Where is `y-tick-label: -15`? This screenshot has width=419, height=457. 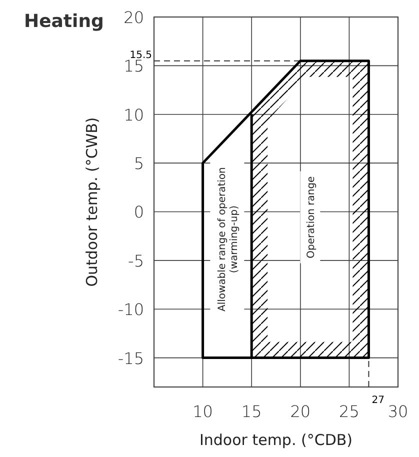 y-tick-label: -15 is located at coordinates (131, 358).